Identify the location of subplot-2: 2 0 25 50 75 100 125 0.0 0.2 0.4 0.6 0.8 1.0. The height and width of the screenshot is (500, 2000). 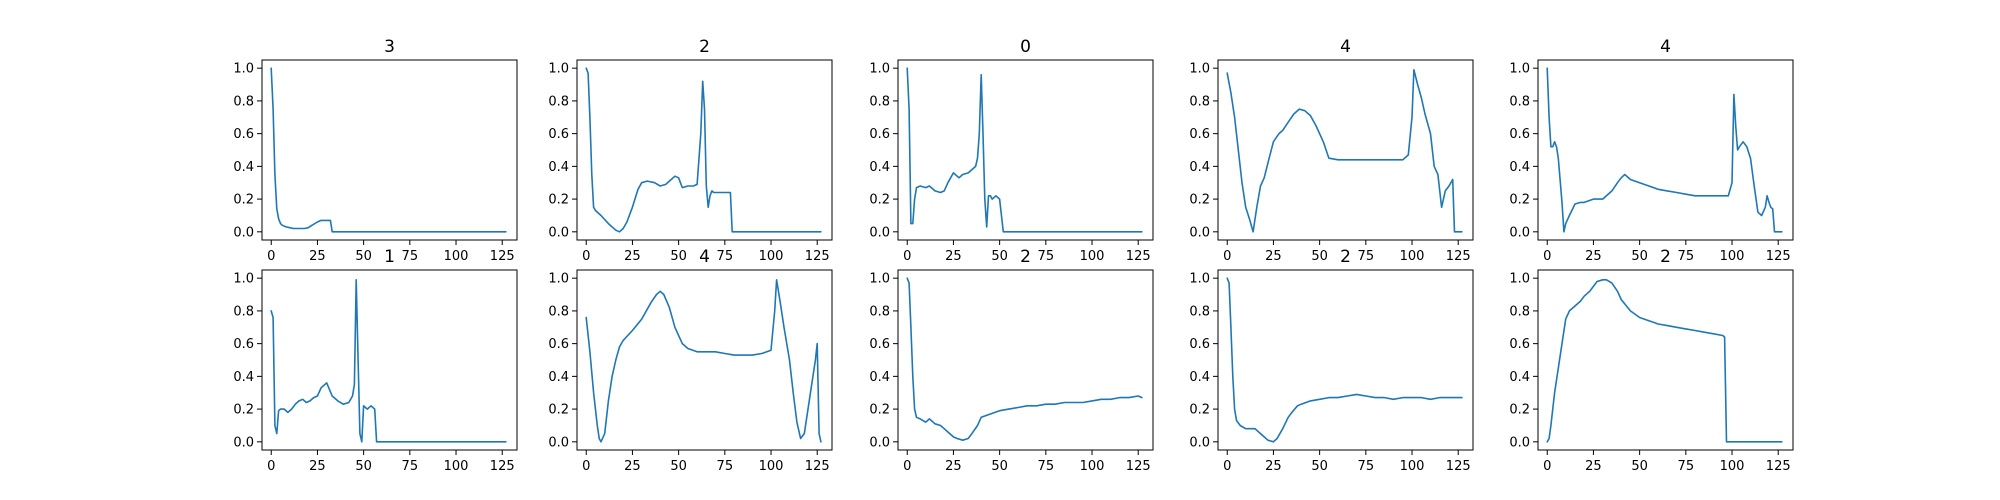
(690, 150).